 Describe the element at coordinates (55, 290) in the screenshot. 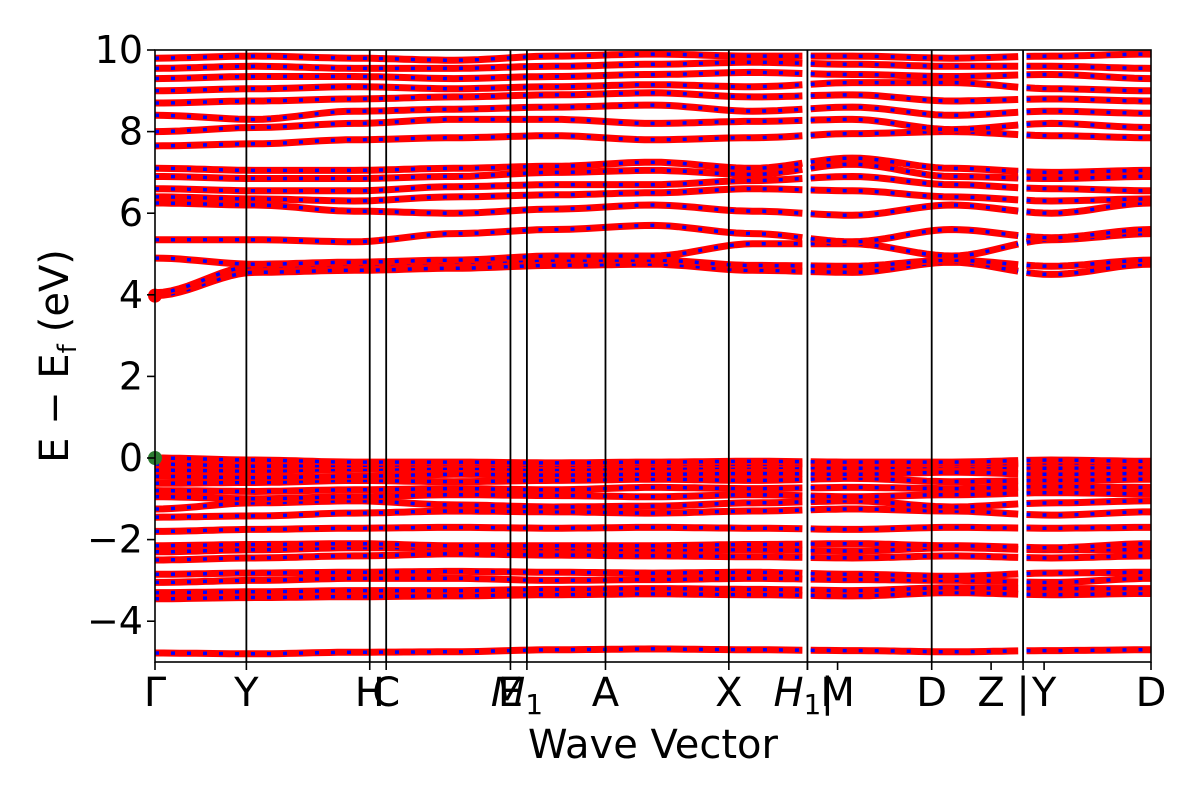

I see `y-axis-title-unit: (eV)` at that location.